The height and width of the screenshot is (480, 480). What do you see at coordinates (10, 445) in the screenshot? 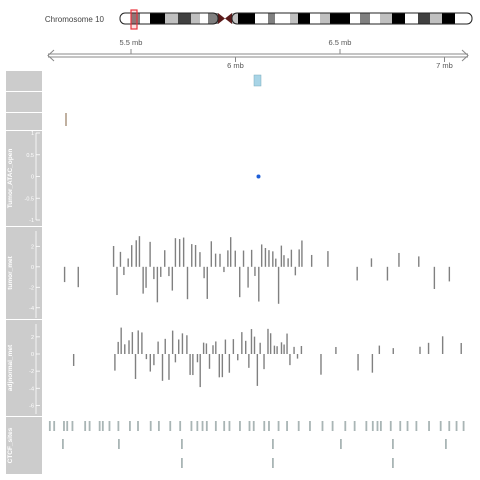
I see `track-title-label: CTCF_sites` at bounding box center [10, 445].